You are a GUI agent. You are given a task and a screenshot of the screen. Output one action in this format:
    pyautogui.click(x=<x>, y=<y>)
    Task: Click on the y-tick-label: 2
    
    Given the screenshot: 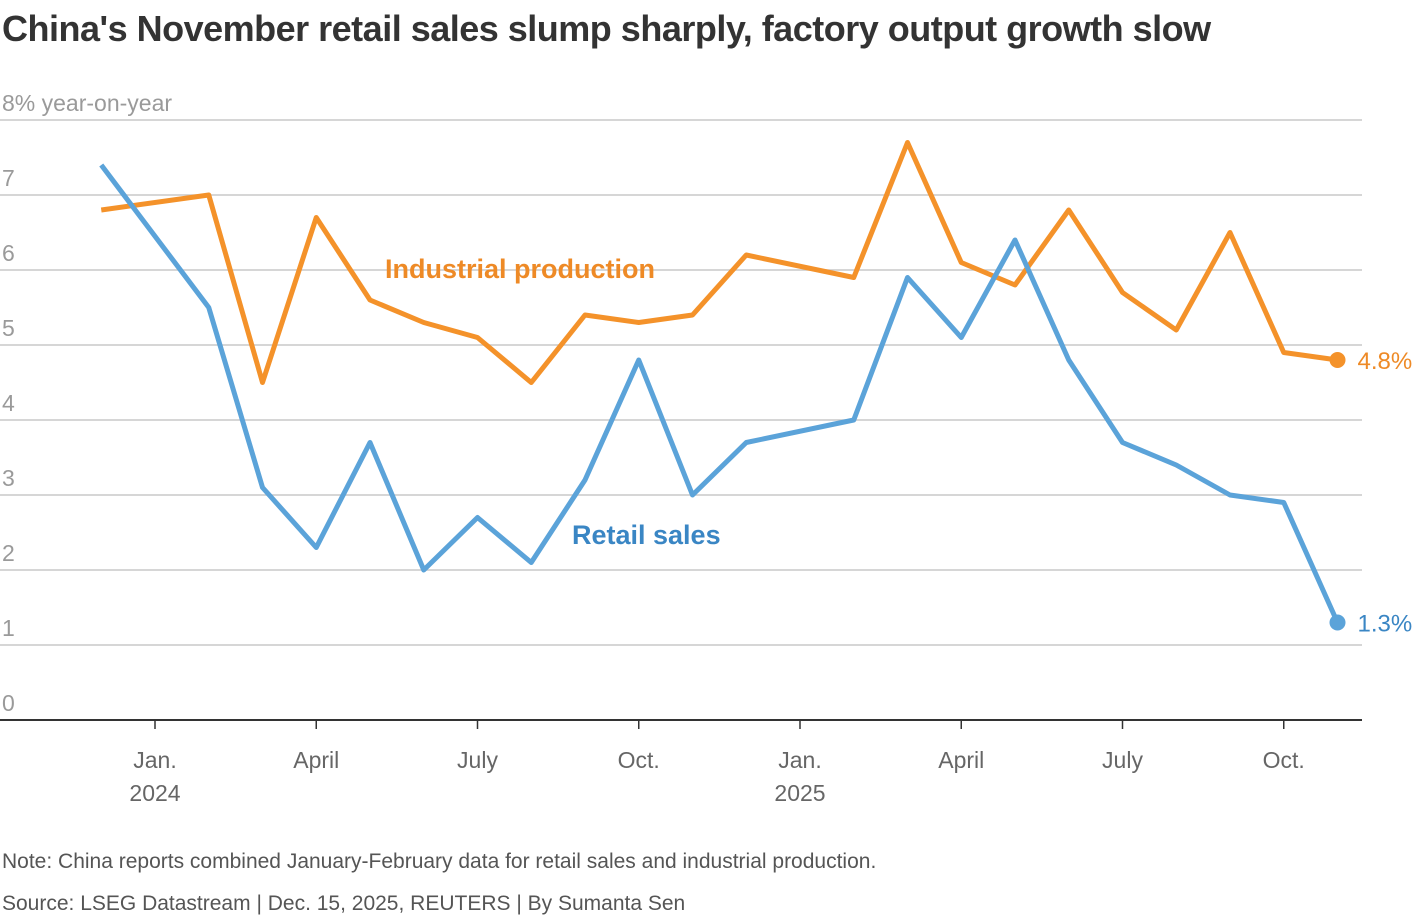 What is the action you would take?
    pyautogui.click(x=8, y=553)
    